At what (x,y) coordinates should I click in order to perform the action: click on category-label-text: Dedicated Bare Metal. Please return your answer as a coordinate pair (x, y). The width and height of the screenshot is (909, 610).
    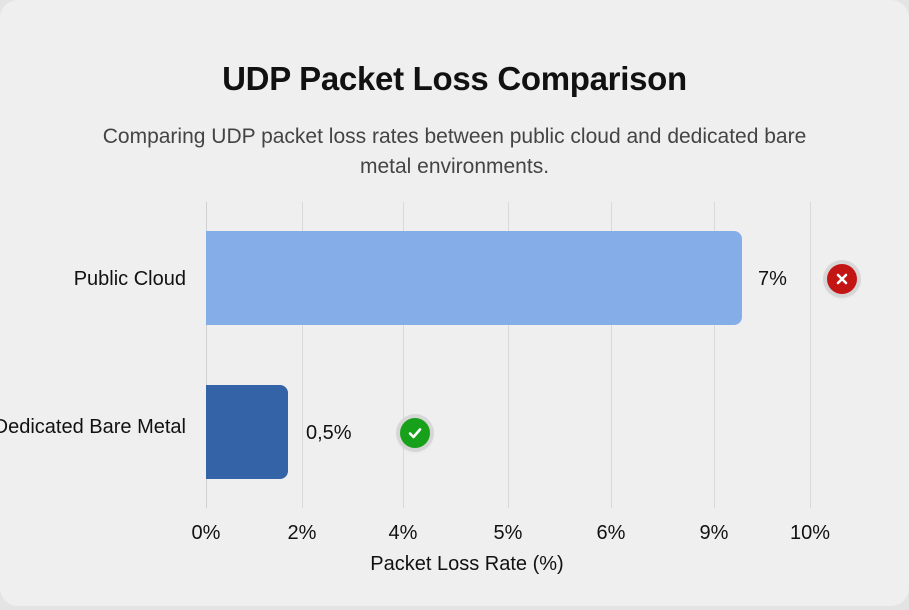
    Looking at the image, I should click on (93, 427).